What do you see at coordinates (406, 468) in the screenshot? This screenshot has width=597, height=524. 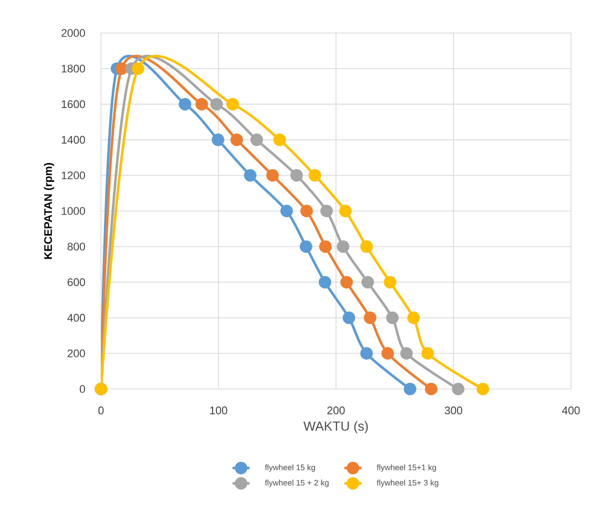 I see `legend-label: flywheel 15+1 kg` at bounding box center [406, 468].